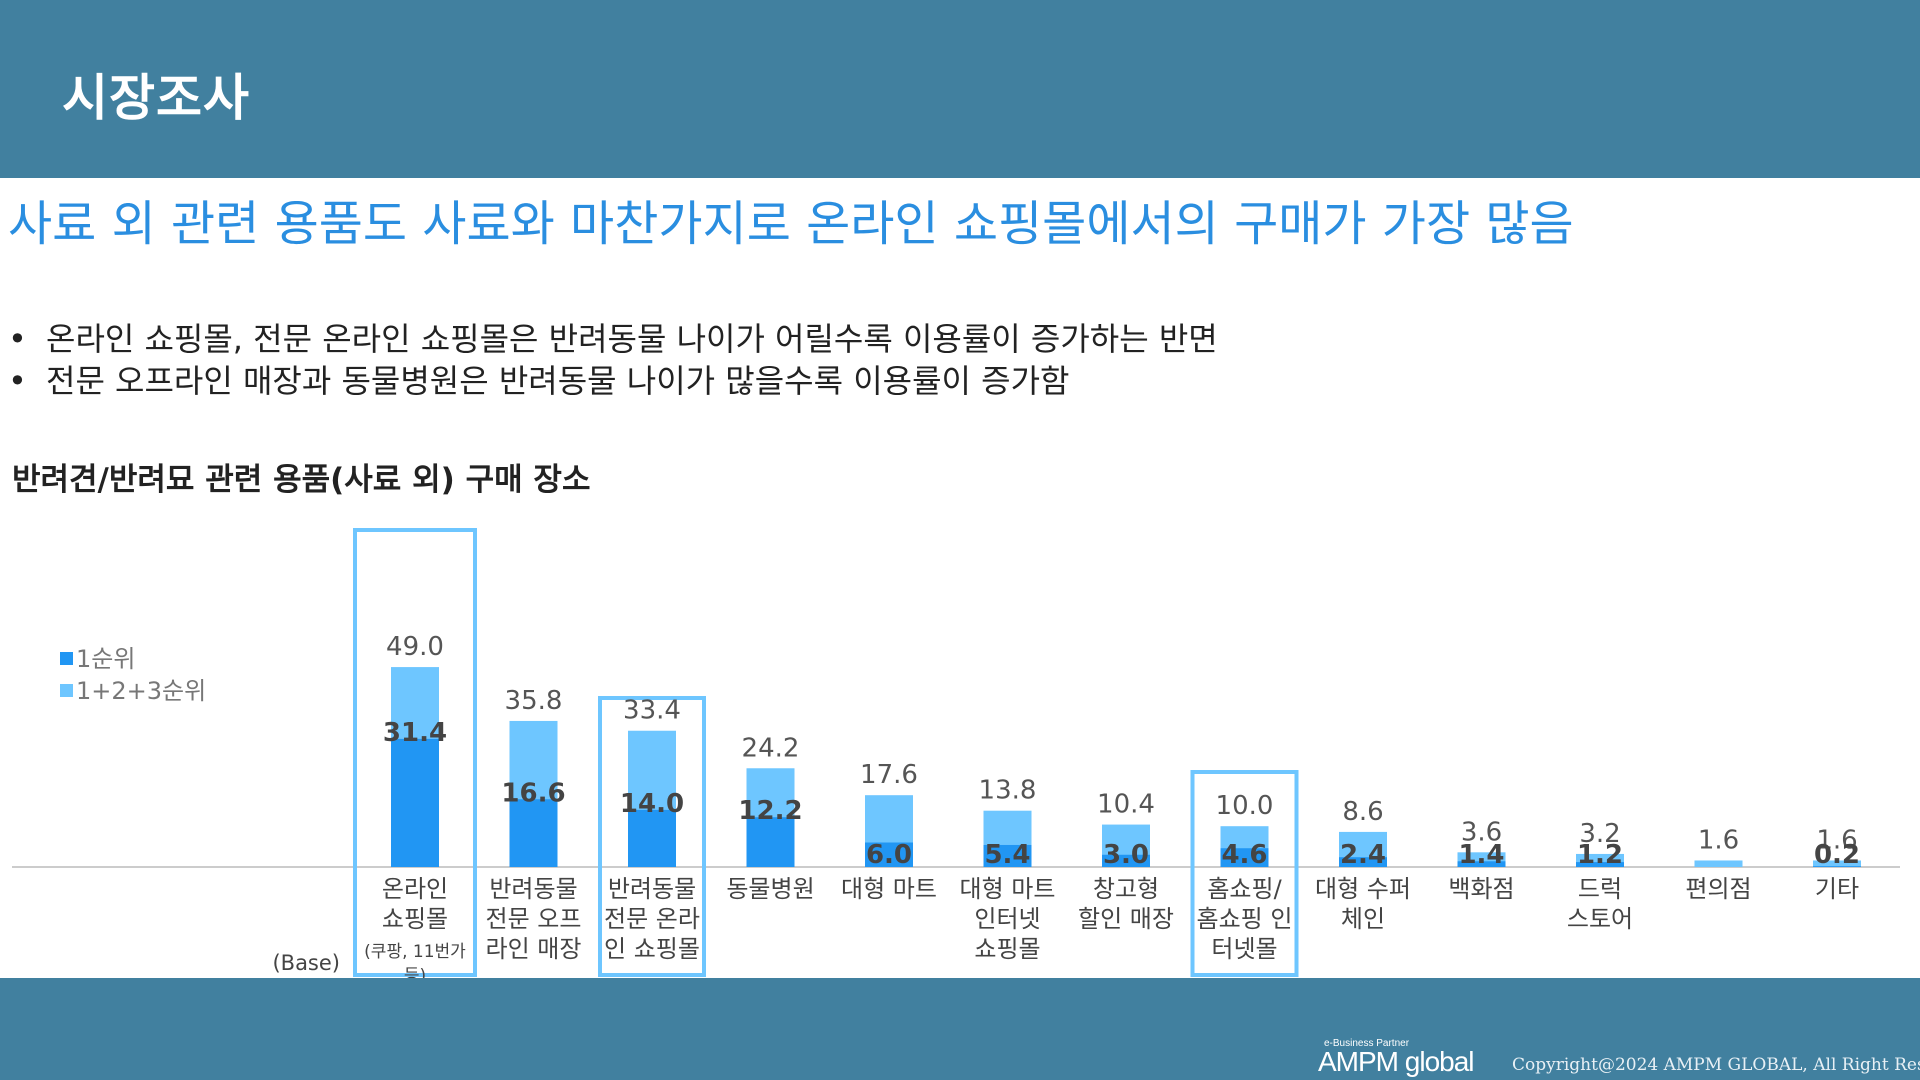 The width and height of the screenshot is (1920, 1080). What do you see at coordinates (1007, 919) in the screenshot?
I see `category-label: 인터넷` at bounding box center [1007, 919].